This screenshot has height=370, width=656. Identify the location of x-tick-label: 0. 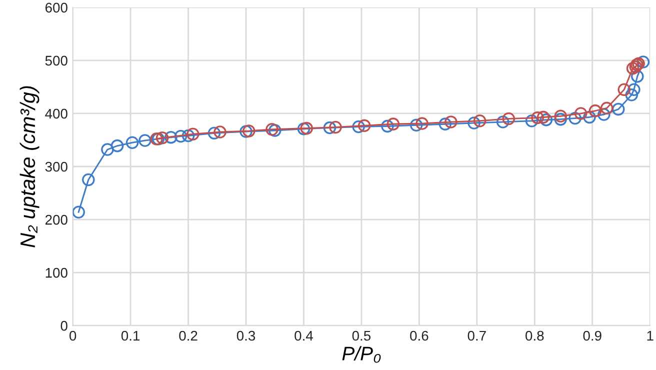
(72, 335).